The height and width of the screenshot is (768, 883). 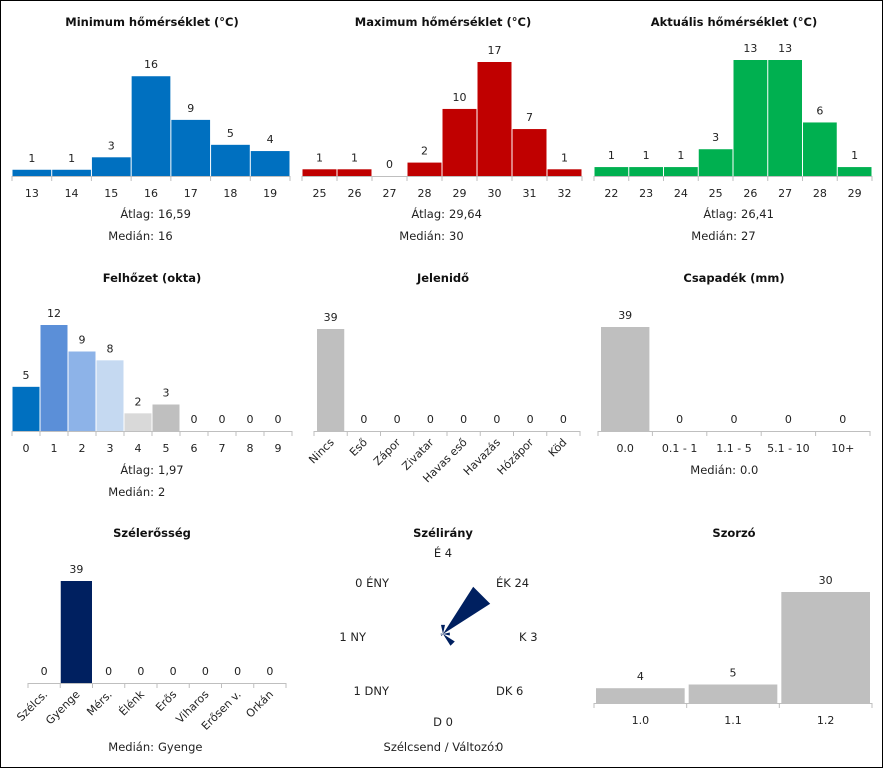 I want to click on stat-value: 27, so click(x=748, y=236).